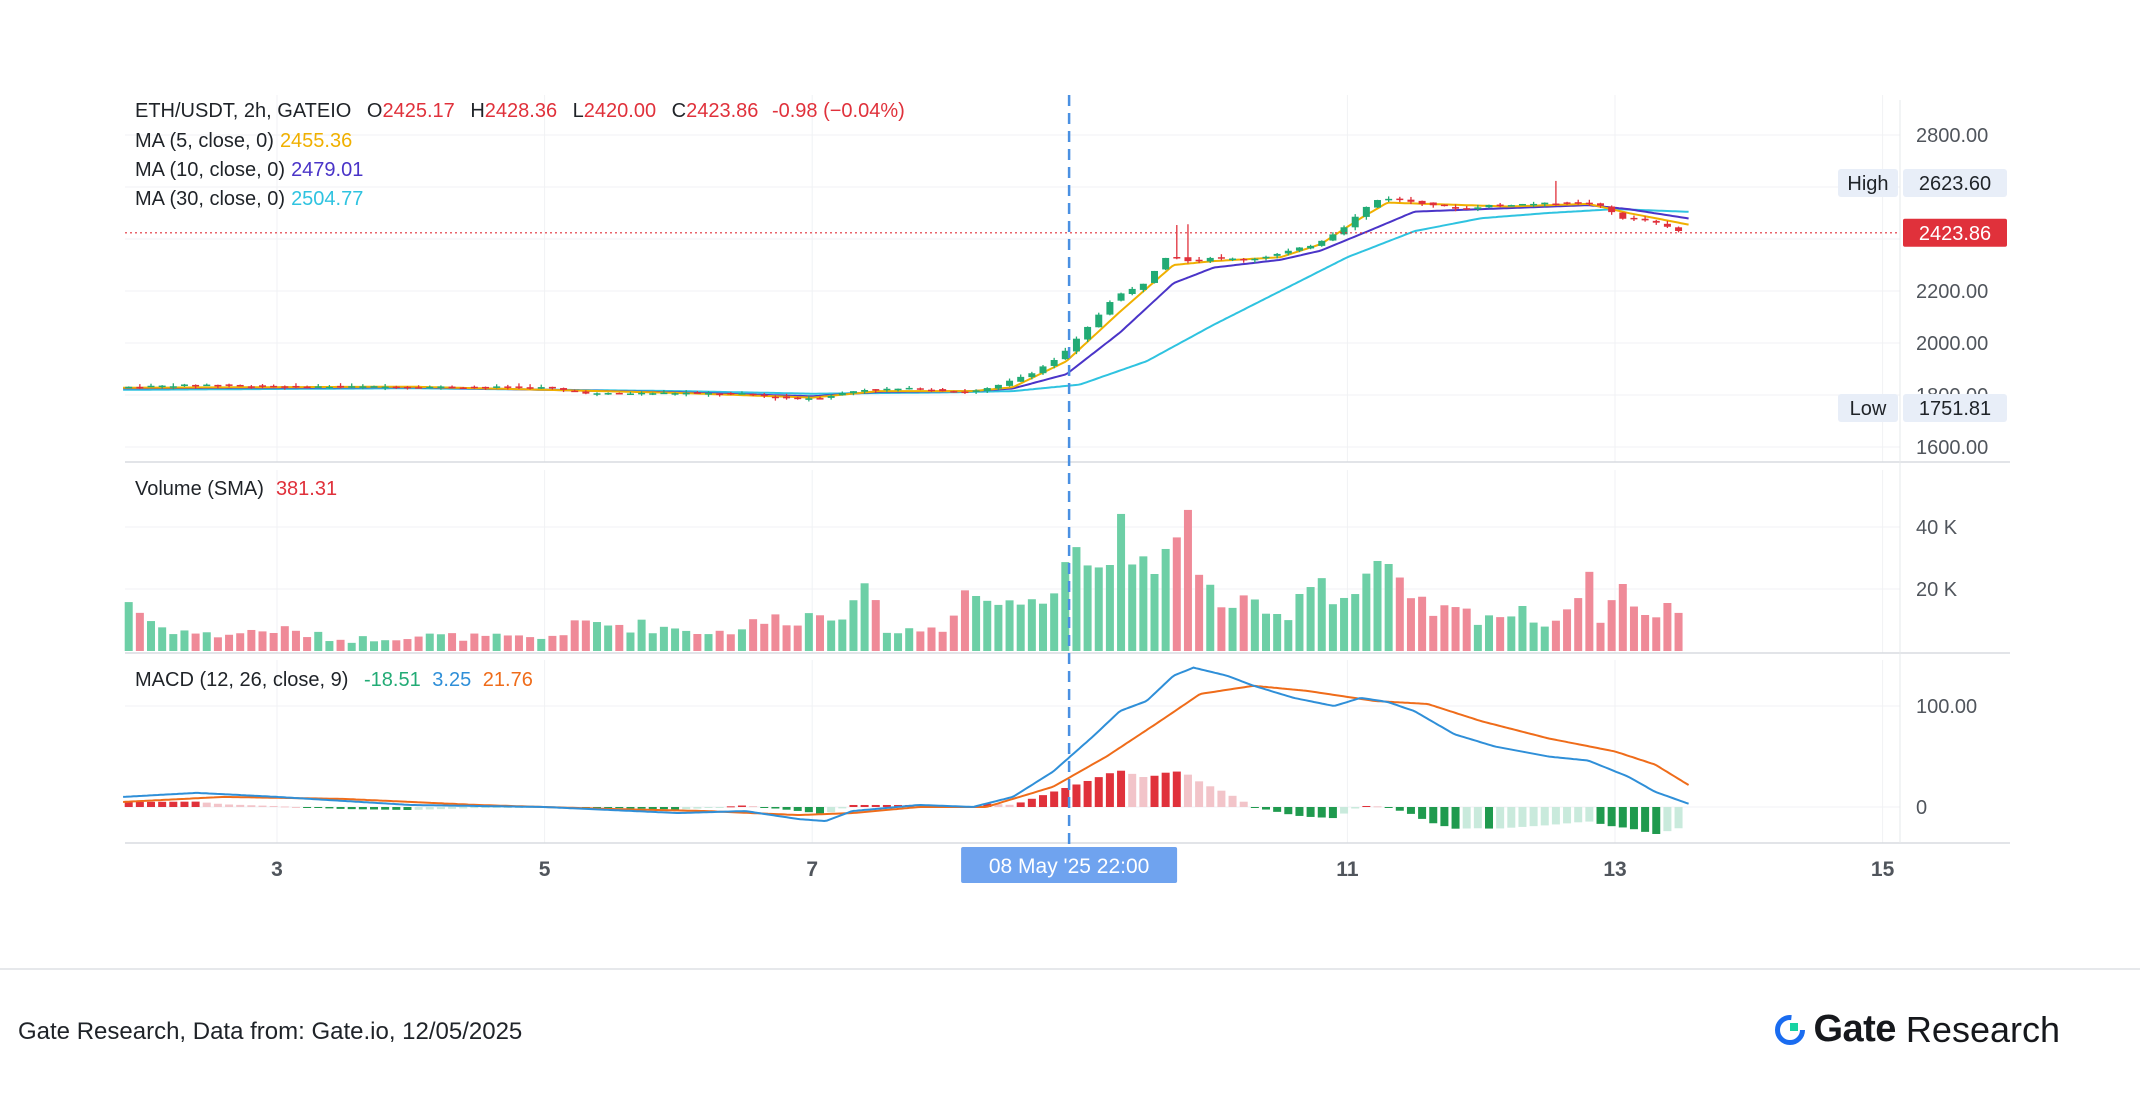 The width and height of the screenshot is (2140, 1098). I want to click on macd-hist-value: -18.51, so click(392, 680).